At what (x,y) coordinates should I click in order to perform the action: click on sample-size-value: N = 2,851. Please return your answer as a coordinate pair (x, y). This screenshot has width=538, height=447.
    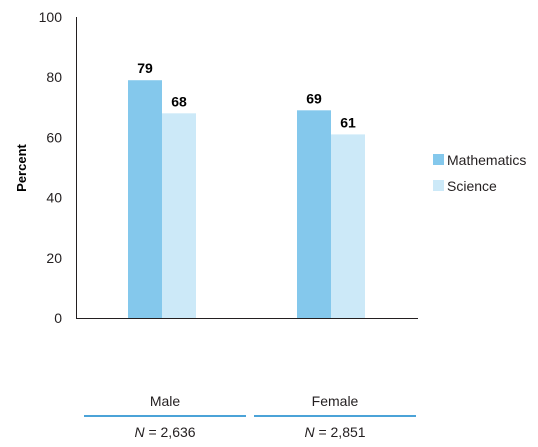
    Looking at the image, I should click on (335, 431).